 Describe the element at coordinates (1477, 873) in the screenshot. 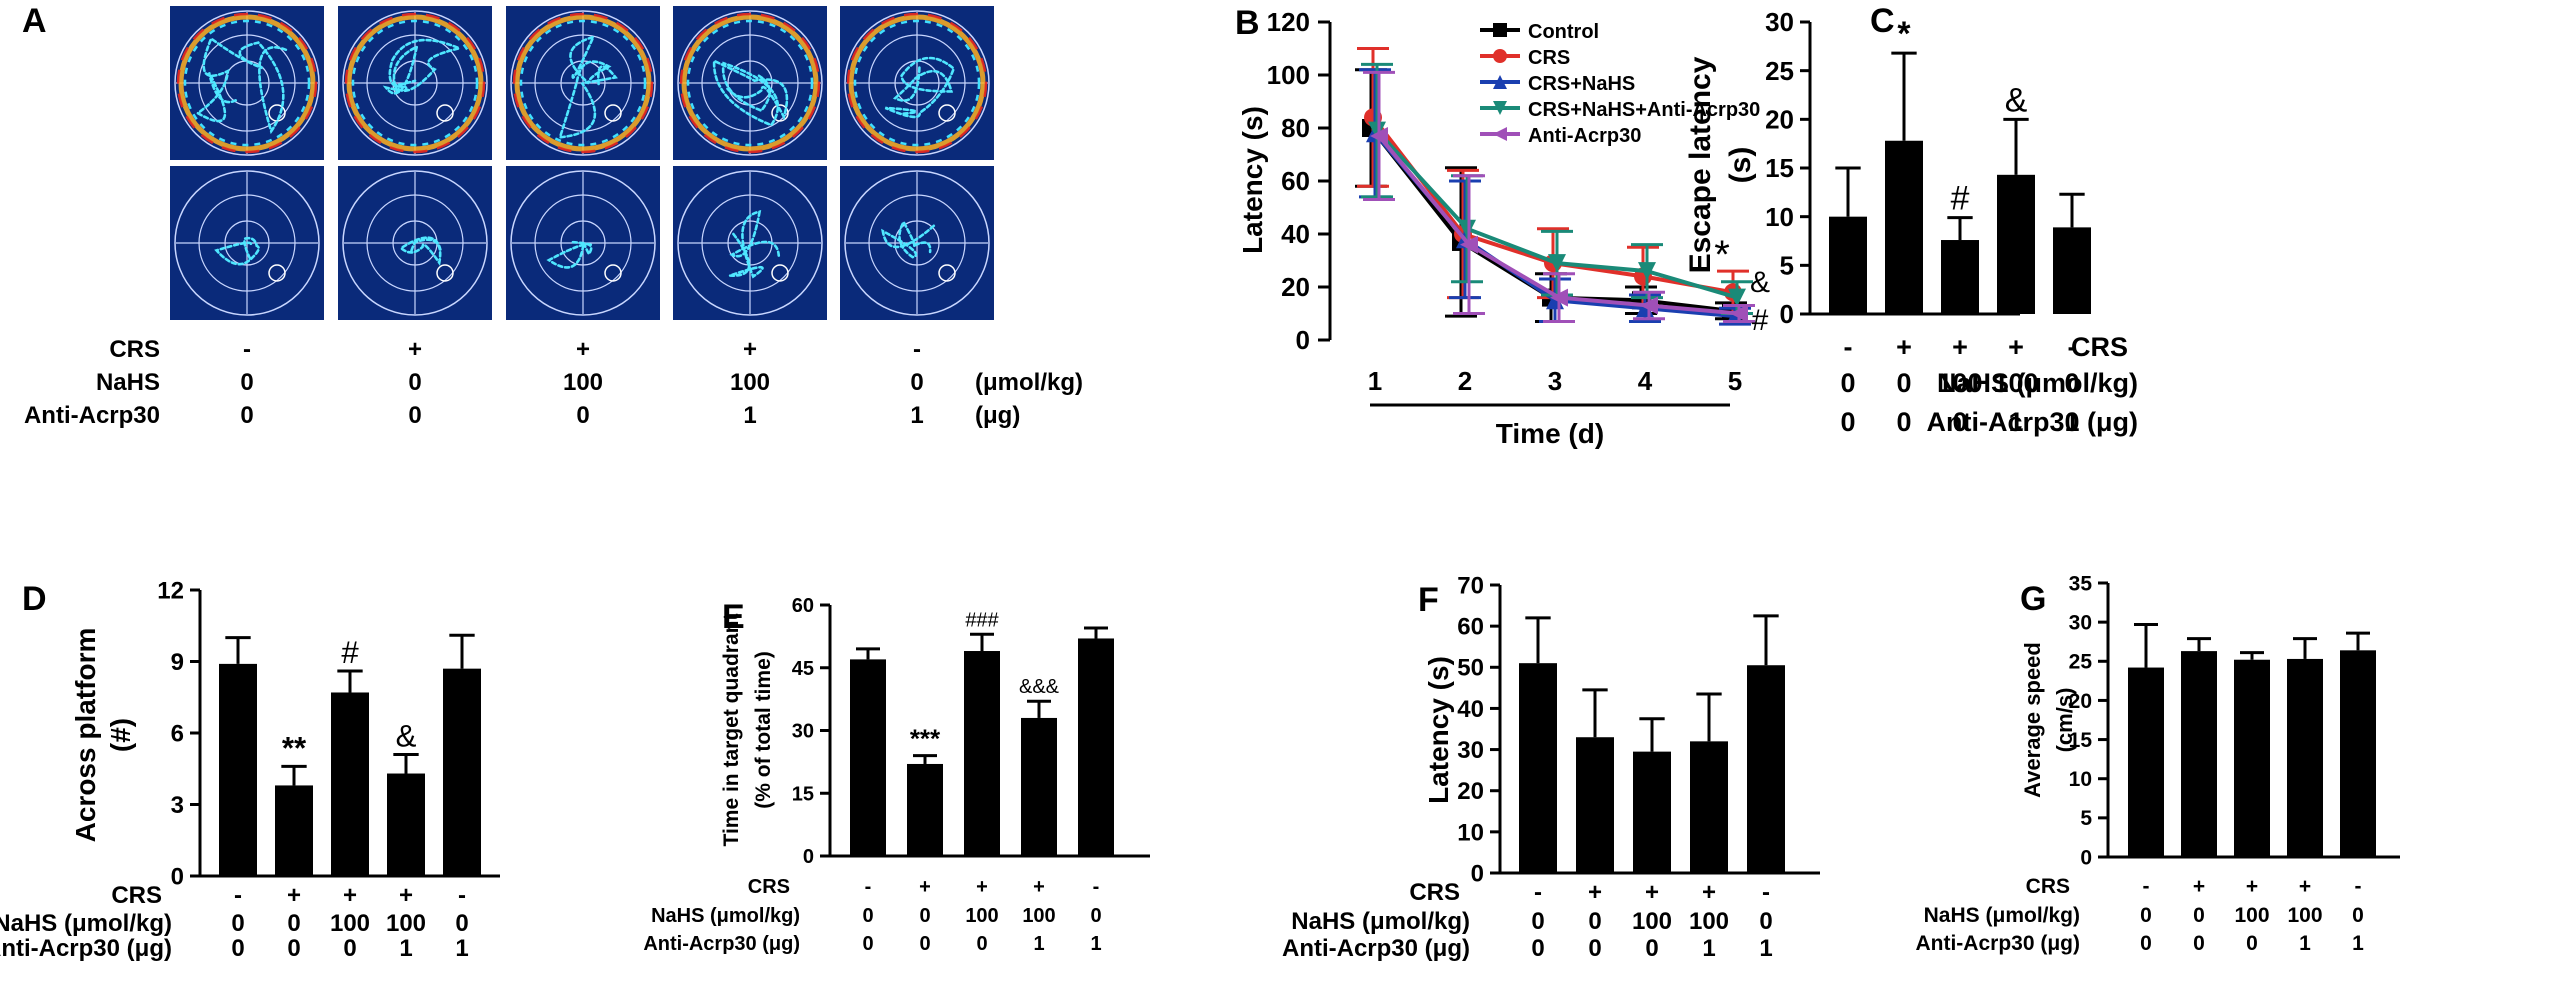

I see `y-tick-label: 0` at that location.